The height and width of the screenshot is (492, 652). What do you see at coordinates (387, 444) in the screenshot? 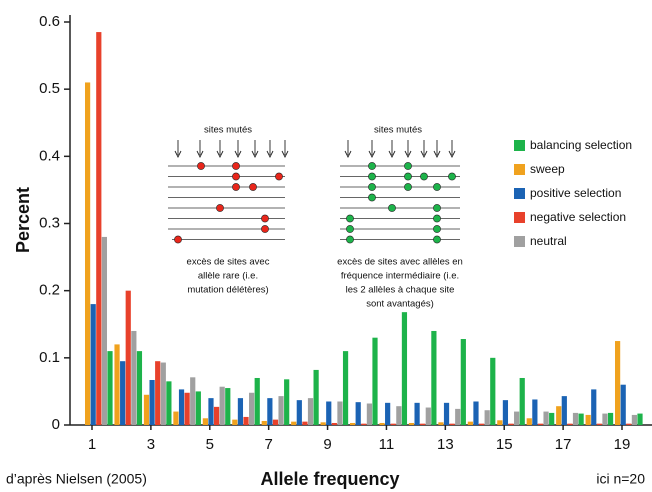
I see `x-tick-label: 11` at bounding box center [387, 444].